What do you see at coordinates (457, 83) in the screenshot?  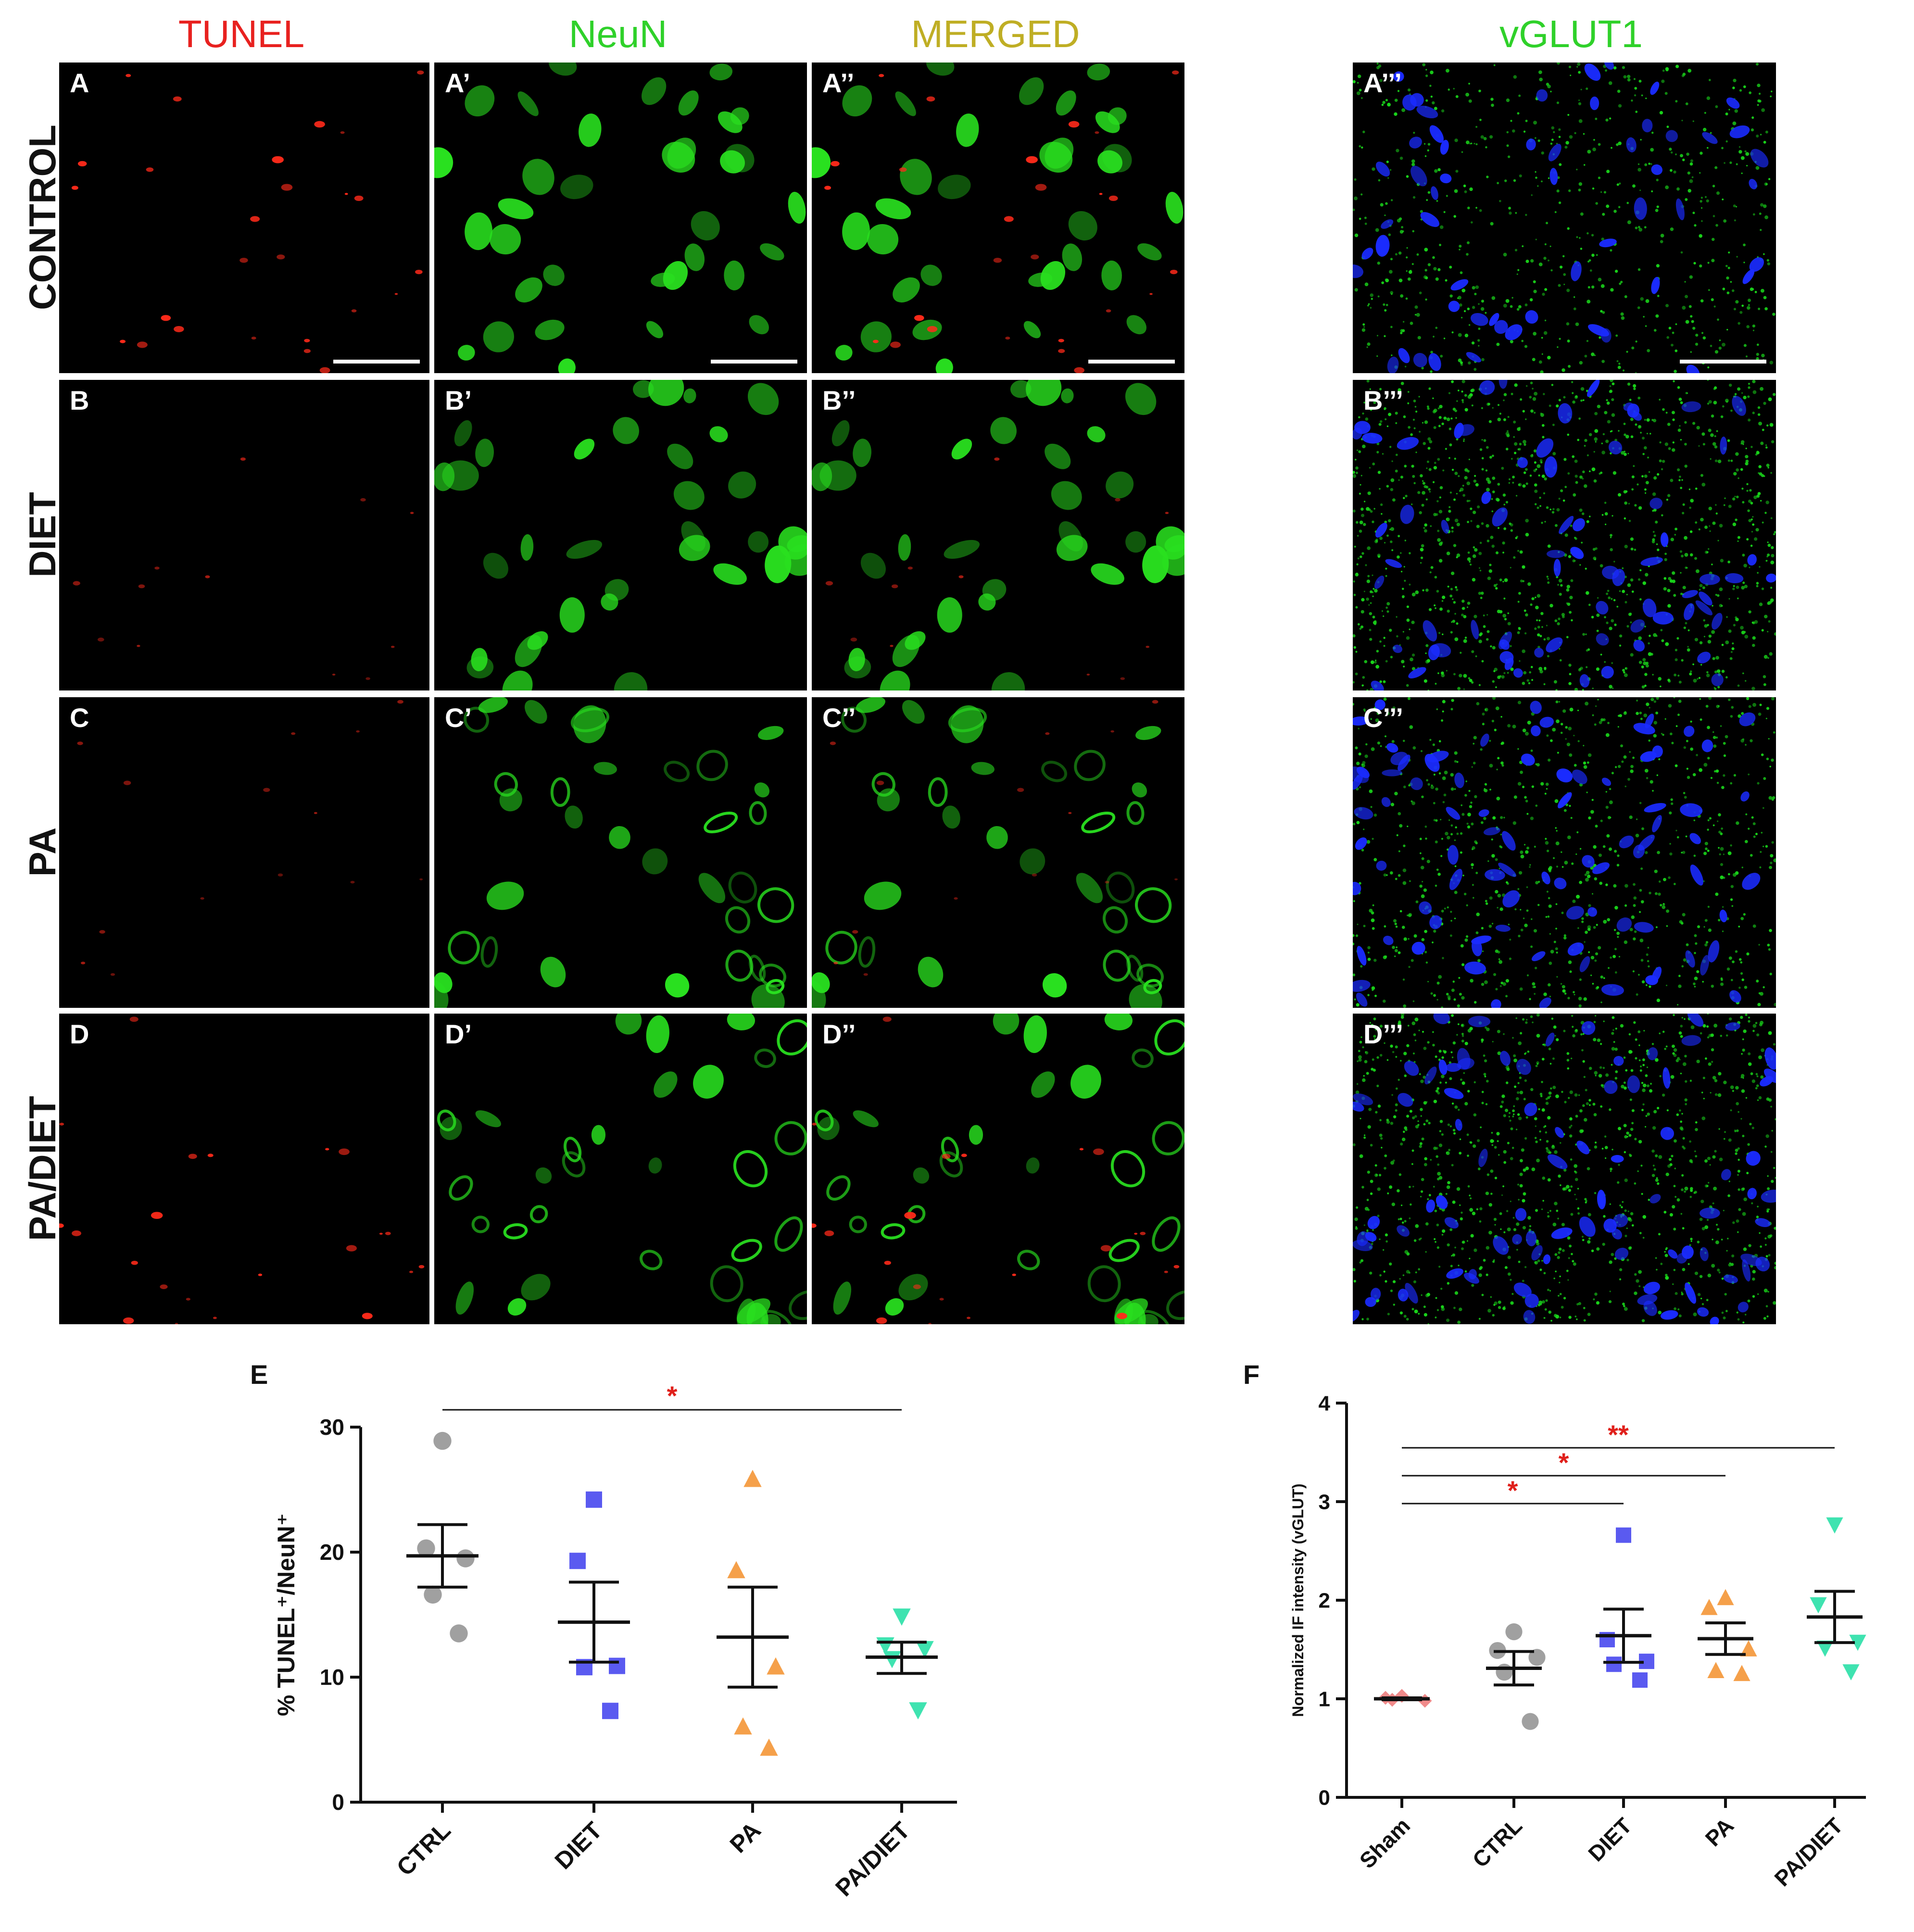 I see `panel-label-a1: A’` at bounding box center [457, 83].